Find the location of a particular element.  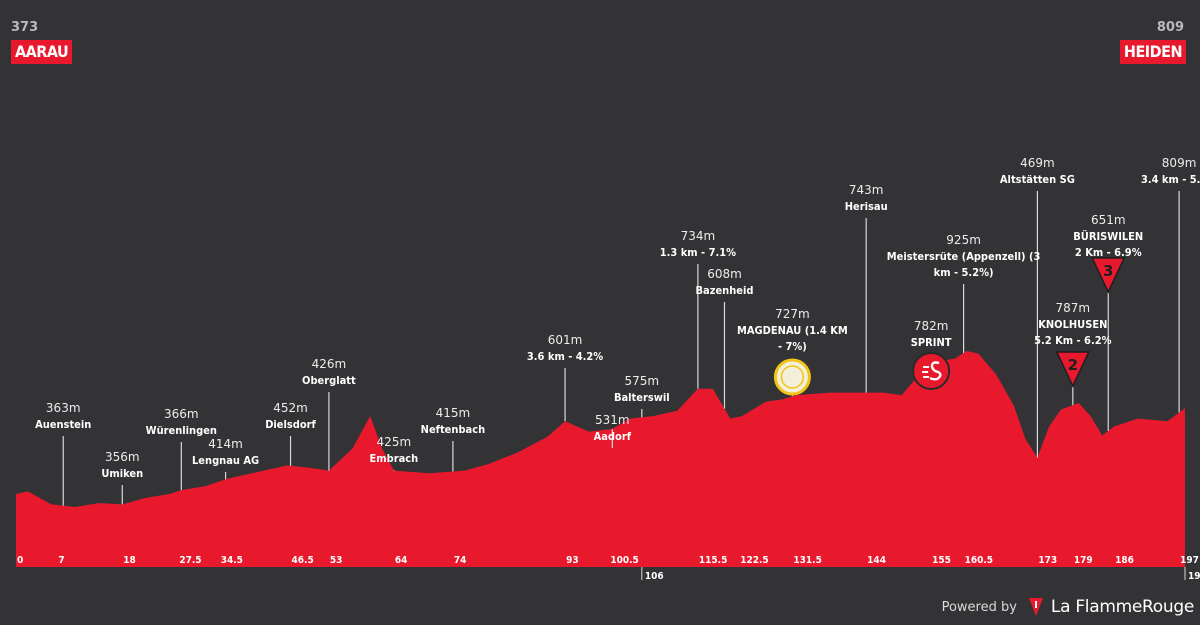

powered-by-label: Powered by is located at coordinates (979, 607).